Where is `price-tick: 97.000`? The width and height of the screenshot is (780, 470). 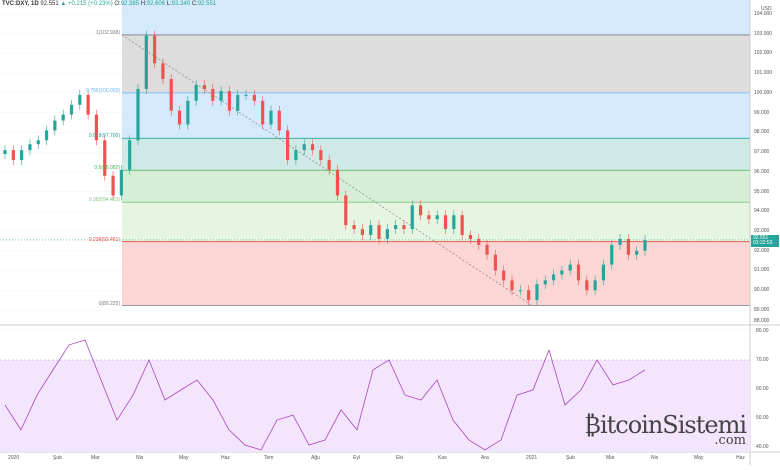 price-tick: 97.000 is located at coordinates (762, 152).